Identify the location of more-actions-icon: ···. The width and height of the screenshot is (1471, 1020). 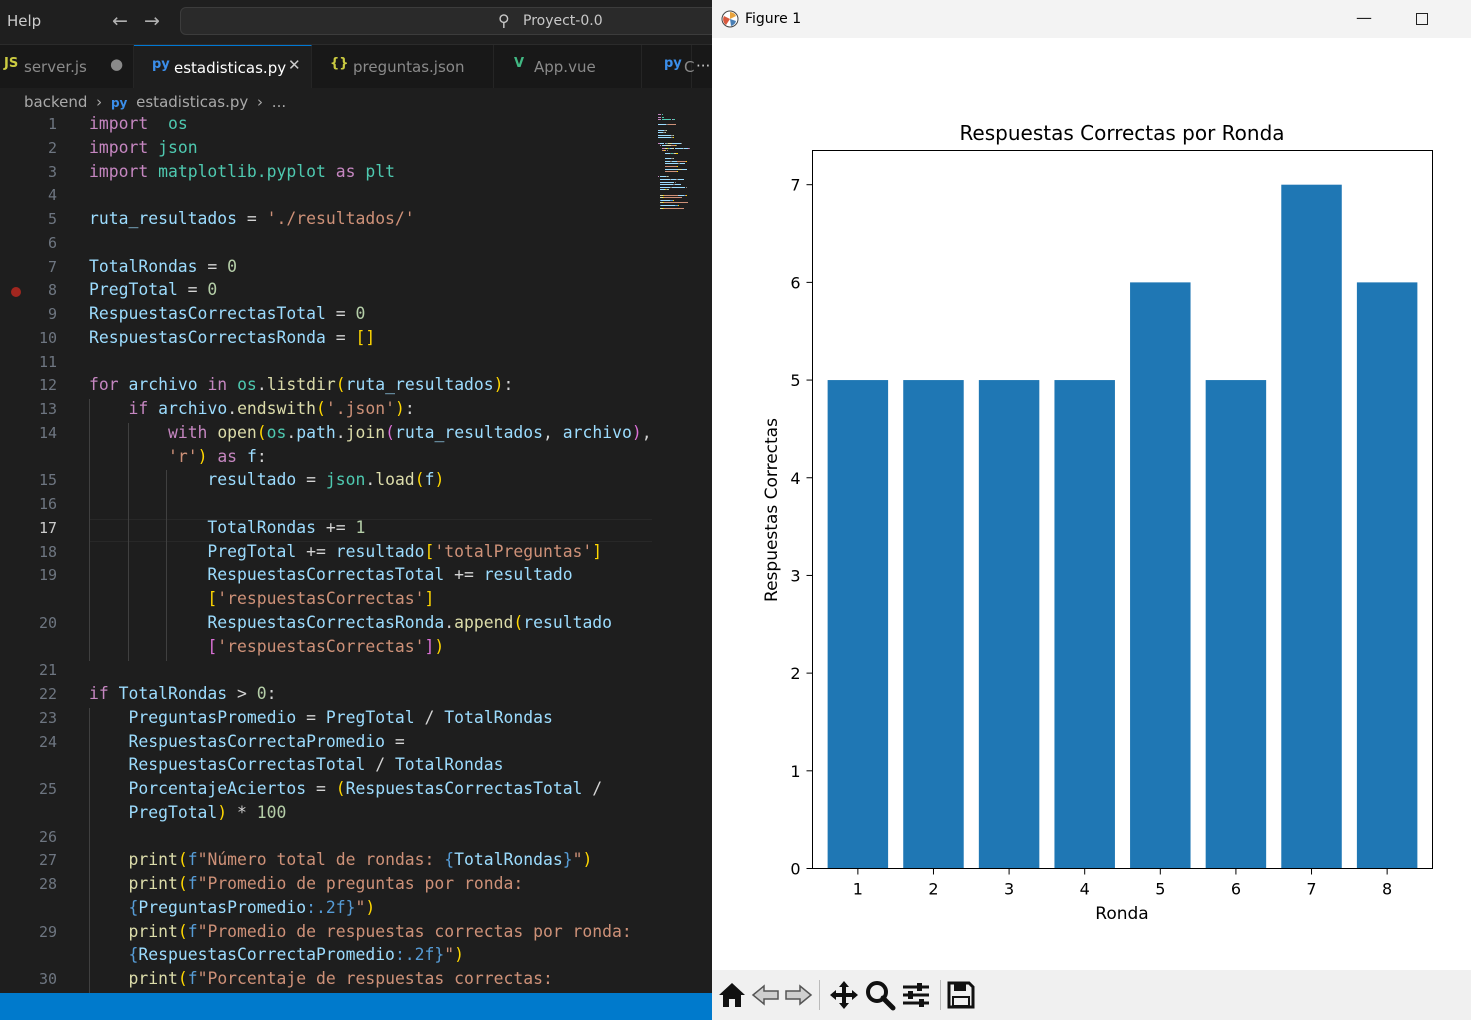
(703, 66).